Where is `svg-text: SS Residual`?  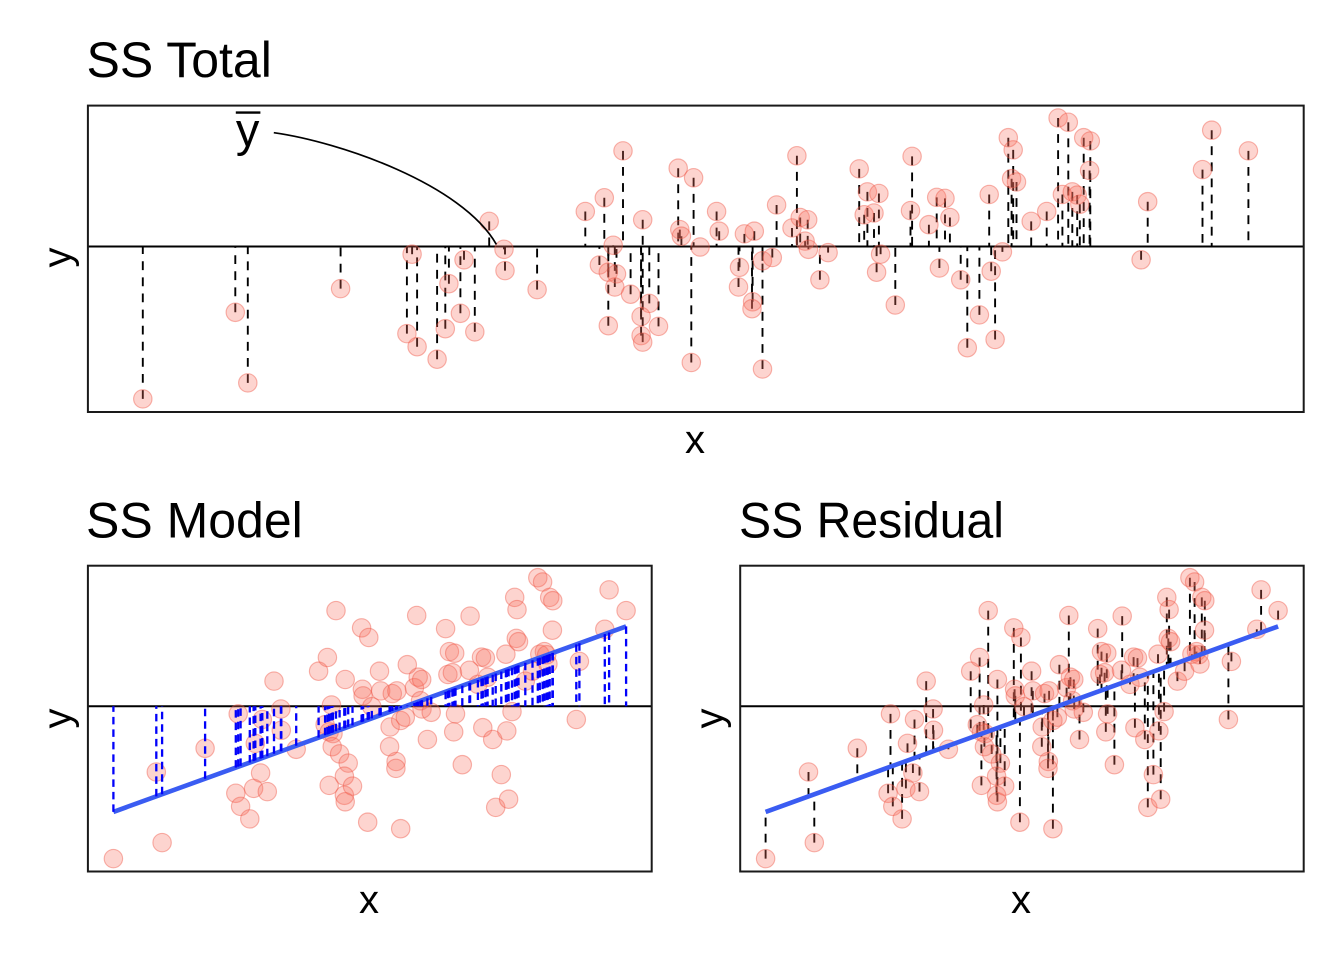
svg-text: SS Residual is located at coordinates (871, 520).